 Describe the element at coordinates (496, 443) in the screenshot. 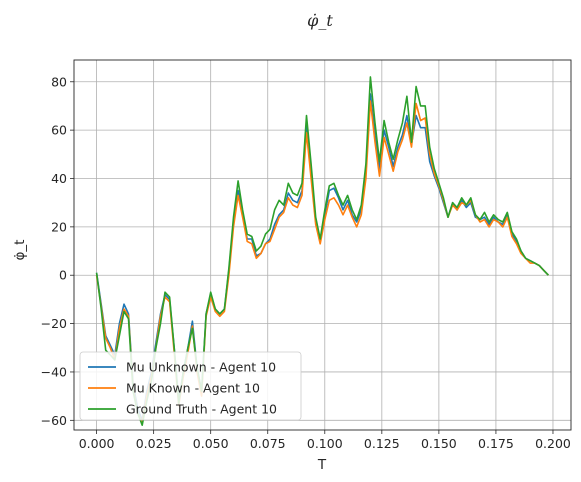

I see `x-tick-label: 0.175` at that location.